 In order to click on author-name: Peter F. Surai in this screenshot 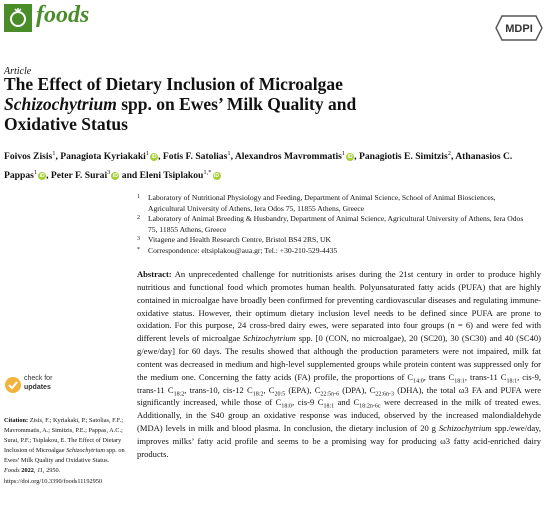, I will do `click(79, 176)`.